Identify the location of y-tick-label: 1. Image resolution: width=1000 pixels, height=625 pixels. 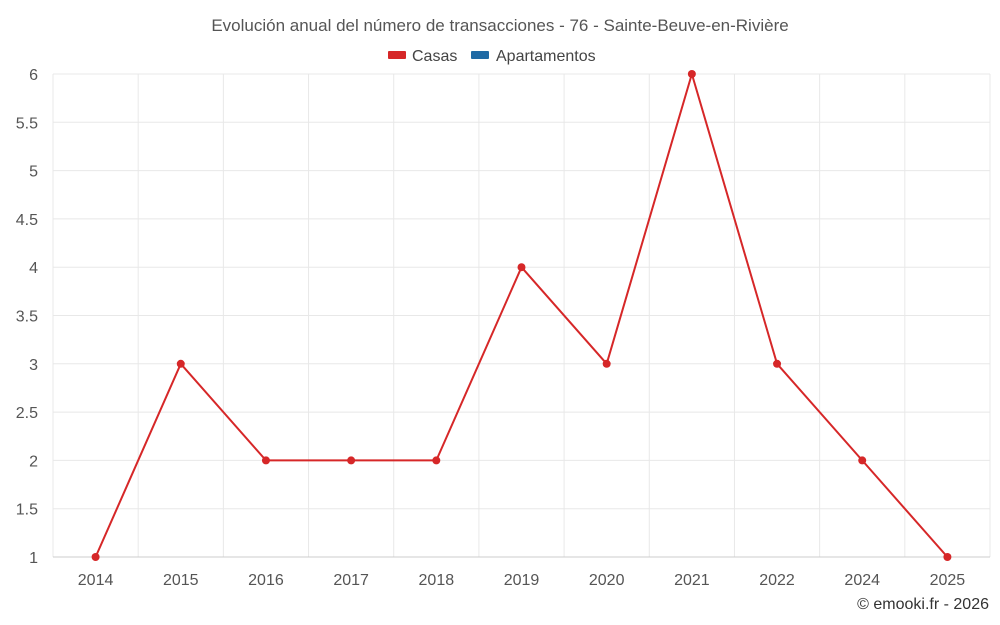
(33, 558).